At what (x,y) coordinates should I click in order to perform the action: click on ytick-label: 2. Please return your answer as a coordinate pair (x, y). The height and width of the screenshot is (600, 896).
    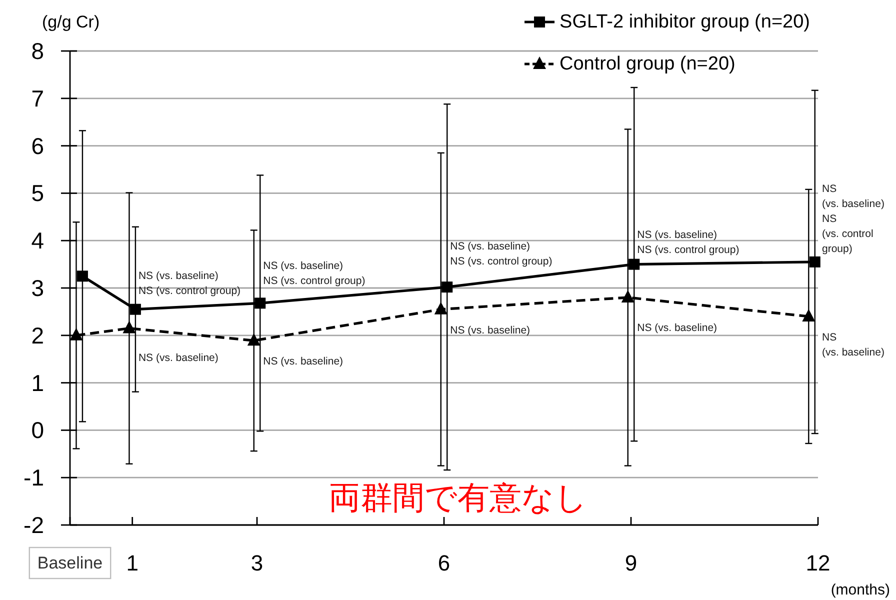
    Looking at the image, I should click on (37, 335).